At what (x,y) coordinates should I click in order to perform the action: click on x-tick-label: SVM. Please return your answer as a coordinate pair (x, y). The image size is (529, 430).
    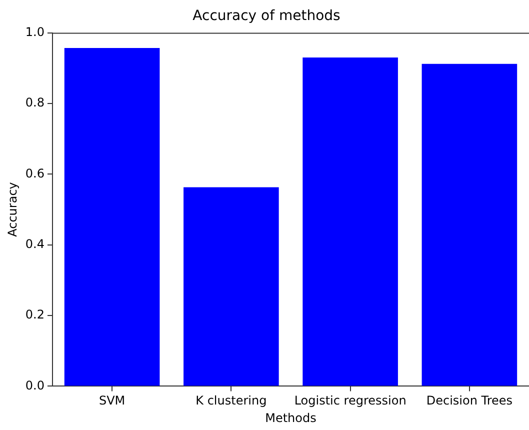
    Looking at the image, I should click on (112, 401).